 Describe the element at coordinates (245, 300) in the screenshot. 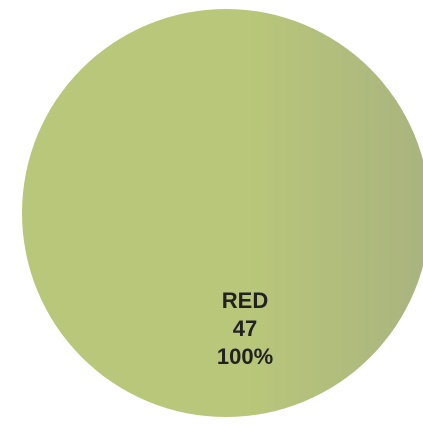

I see `slice-label-name: RED` at that location.